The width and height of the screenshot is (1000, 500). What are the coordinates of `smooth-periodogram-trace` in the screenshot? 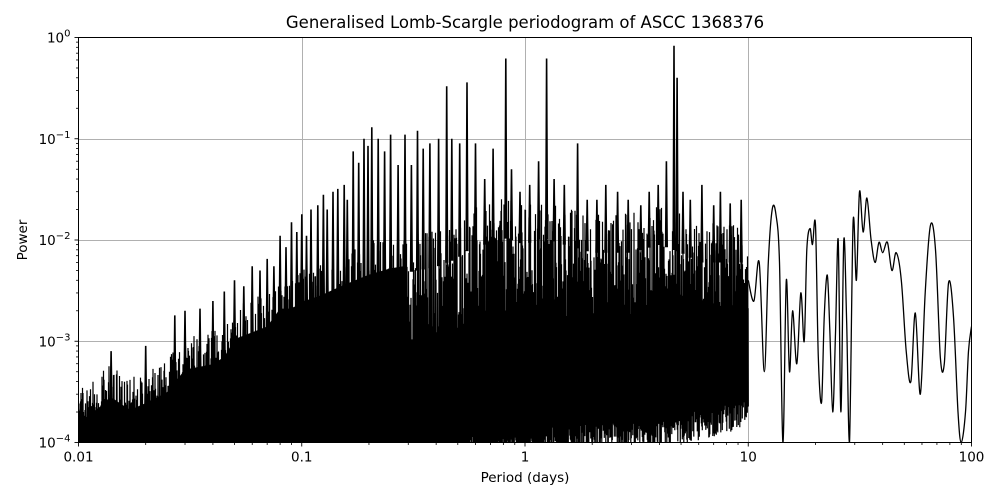 It's located at (859, 316).